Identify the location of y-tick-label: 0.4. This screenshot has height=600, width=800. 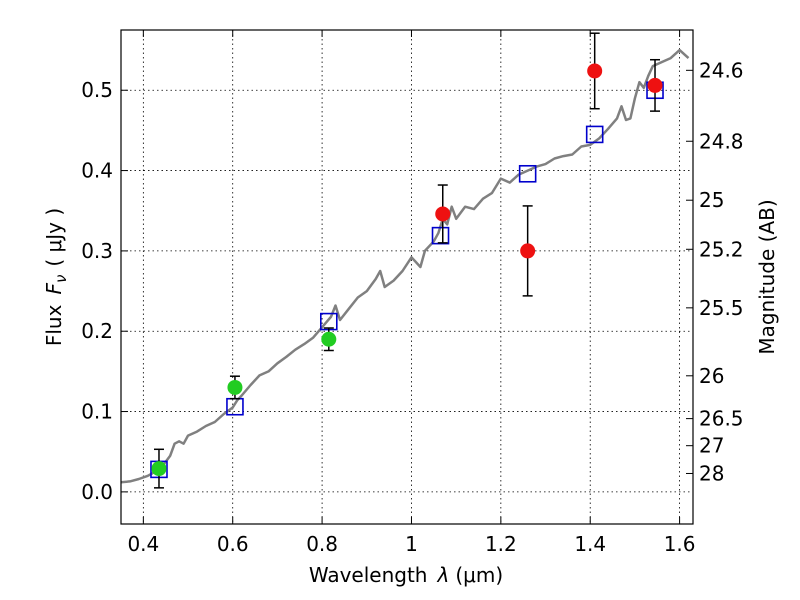
(97, 171).